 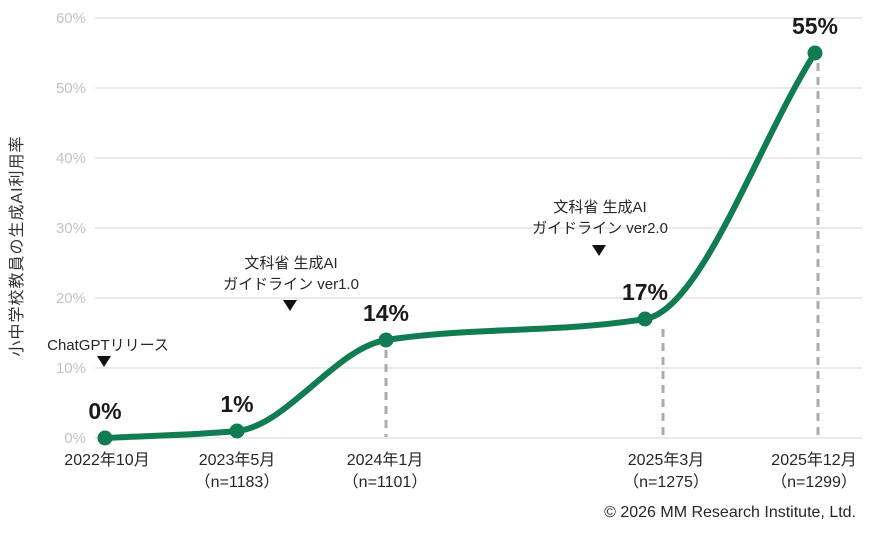 What do you see at coordinates (71, 158) in the screenshot?
I see `y-tick-label: 40%` at bounding box center [71, 158].